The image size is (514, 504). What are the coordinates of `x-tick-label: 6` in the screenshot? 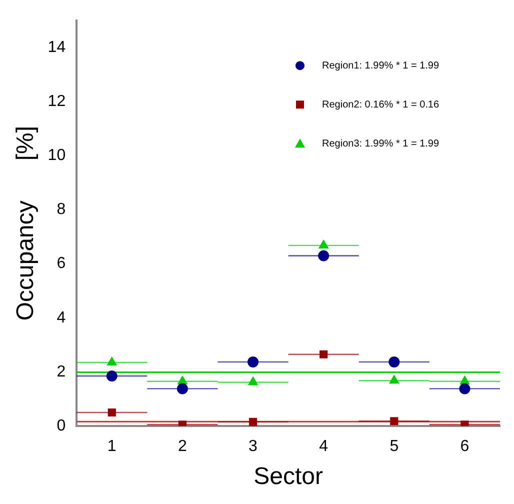 It's located at (465, 447).